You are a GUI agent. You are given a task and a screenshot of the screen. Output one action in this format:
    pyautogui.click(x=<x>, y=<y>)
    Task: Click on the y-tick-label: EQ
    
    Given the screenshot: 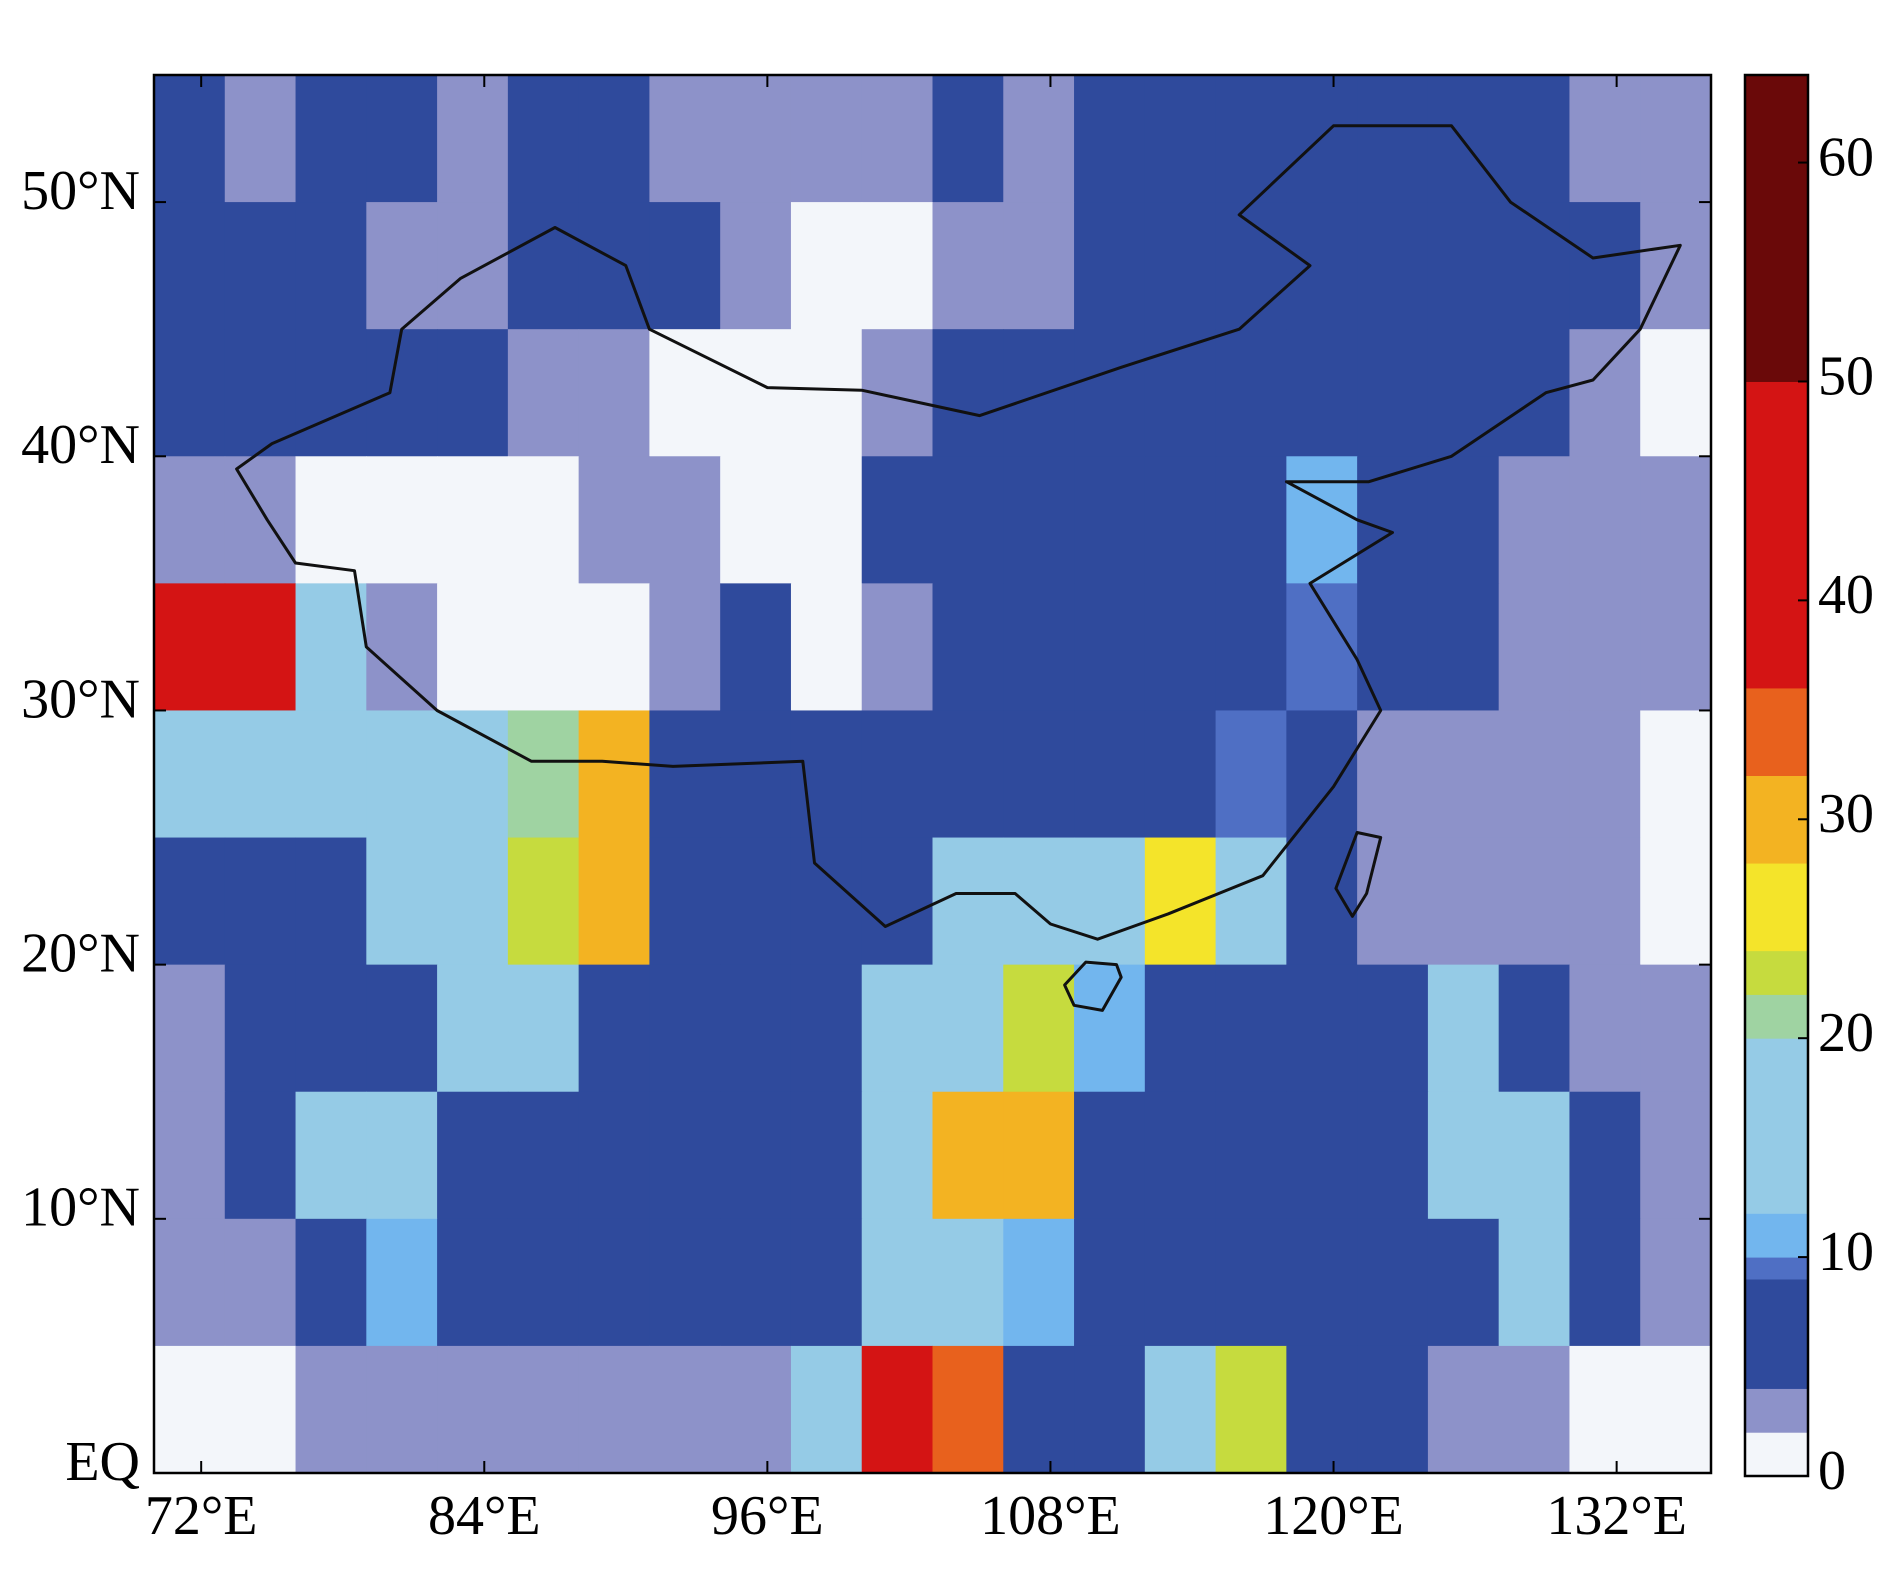 What is the action you would take?
    pyautogui.click(x=102, y=1462)
    